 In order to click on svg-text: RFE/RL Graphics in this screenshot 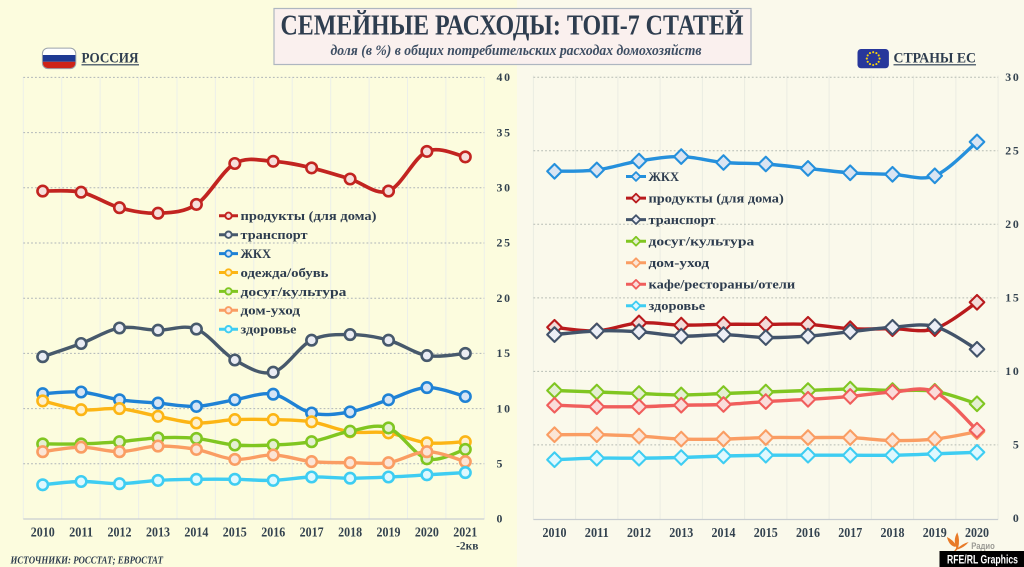, I will do `click(982, 560)`.